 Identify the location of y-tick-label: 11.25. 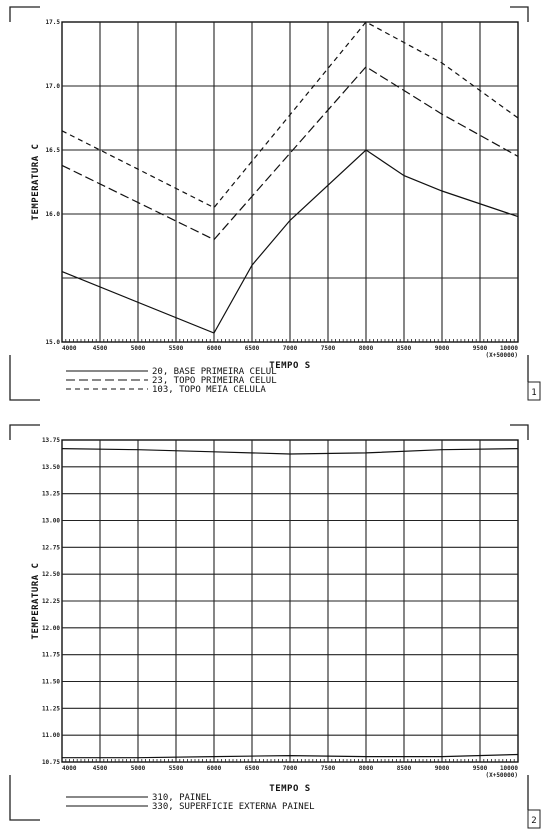
(51, 708).